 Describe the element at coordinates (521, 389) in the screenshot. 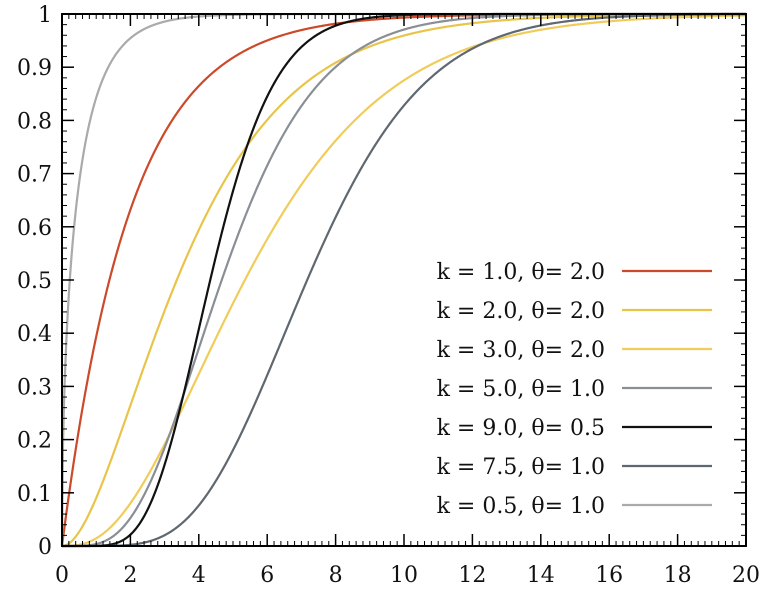

I see `legend-label-4: k = 5.0, θ= 1.0` at that location.